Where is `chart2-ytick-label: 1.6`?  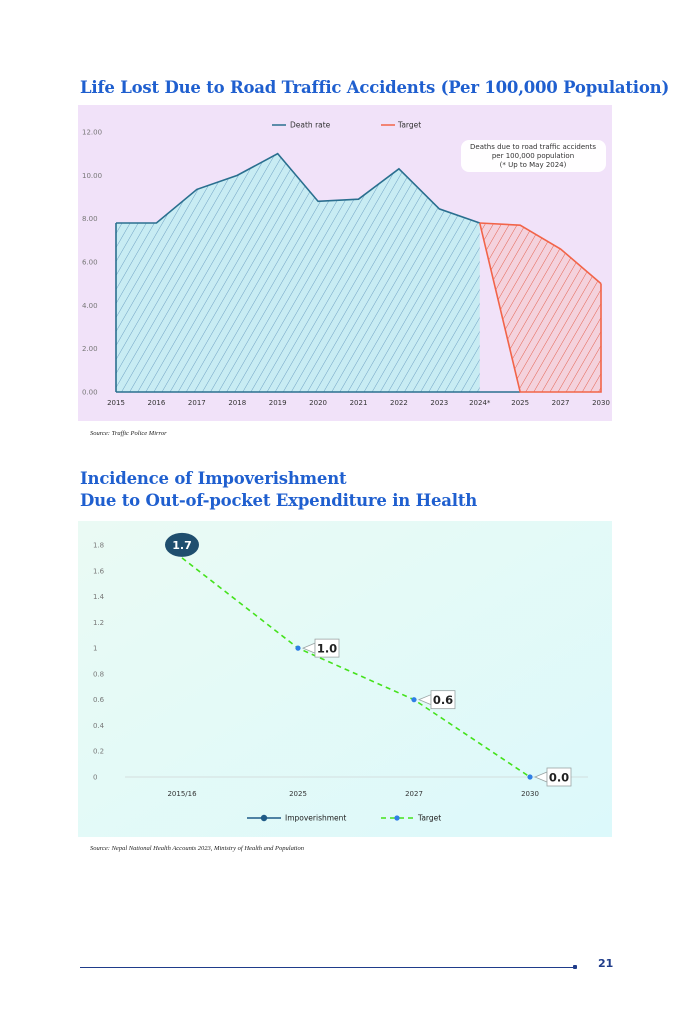
chart2-ytick-label: 1.6 is located at coordinates (99, 571).